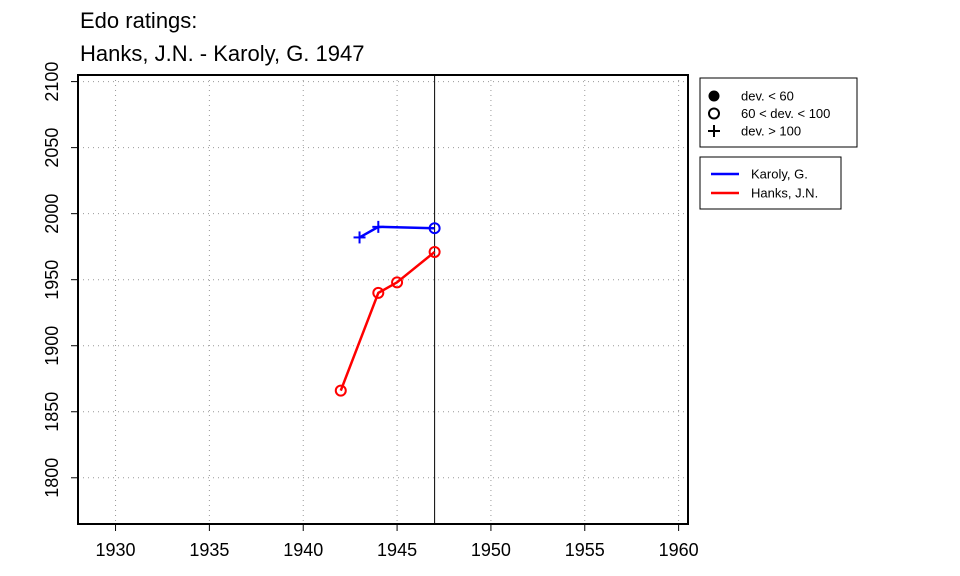  Describe the element at coordinates (779, 174) in the screenshot. I see `series-legend-label: Karoly, G.` at that location.